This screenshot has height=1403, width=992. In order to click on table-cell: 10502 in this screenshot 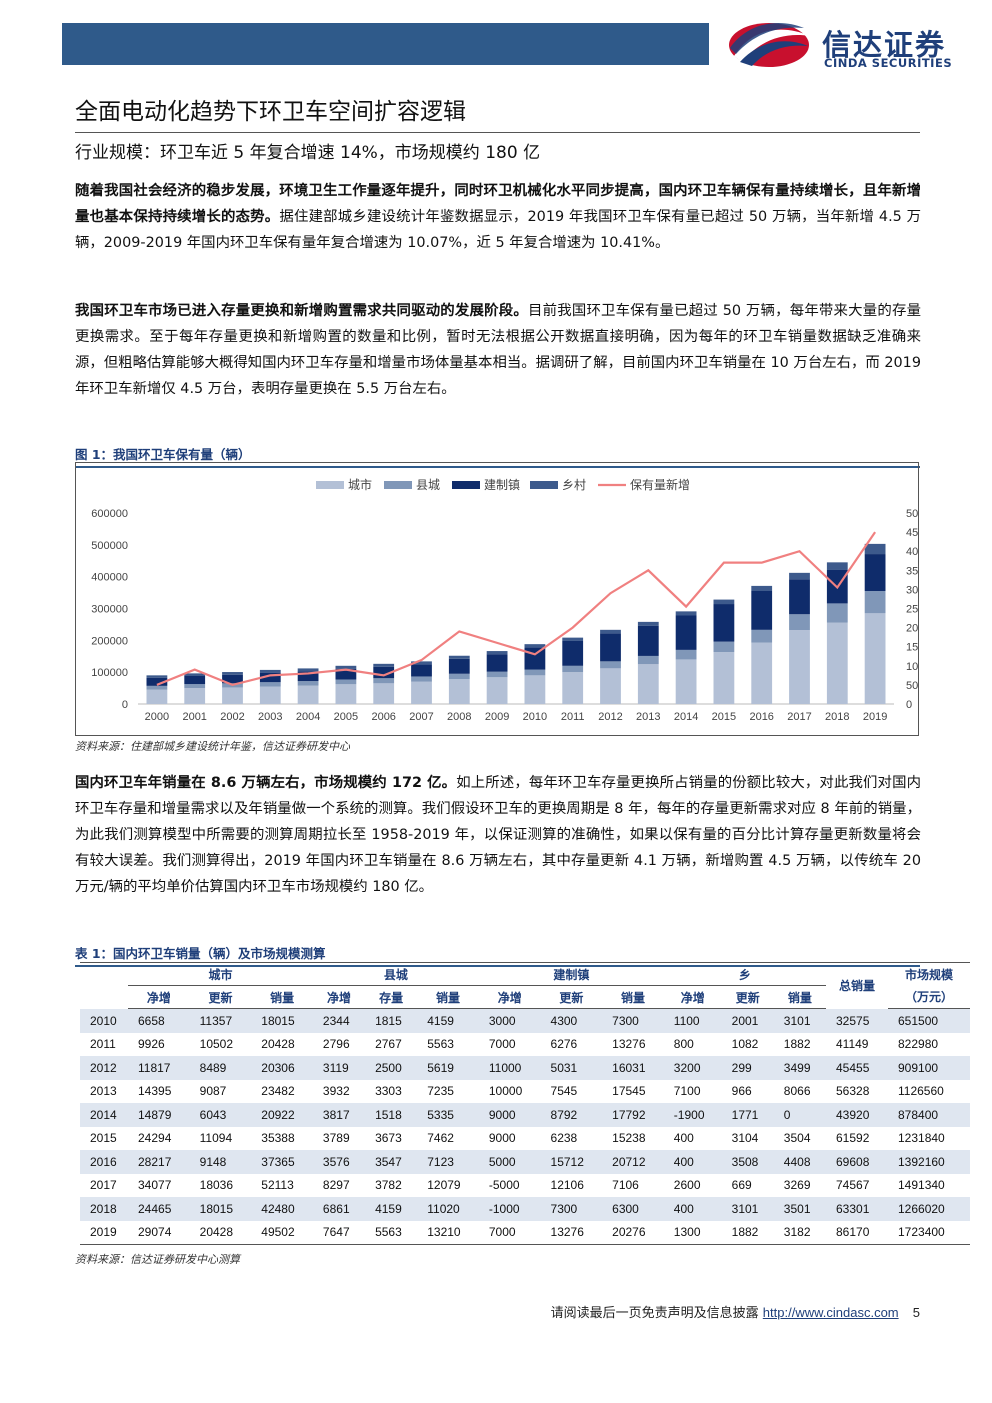, I will do `click(216, 1044)`.